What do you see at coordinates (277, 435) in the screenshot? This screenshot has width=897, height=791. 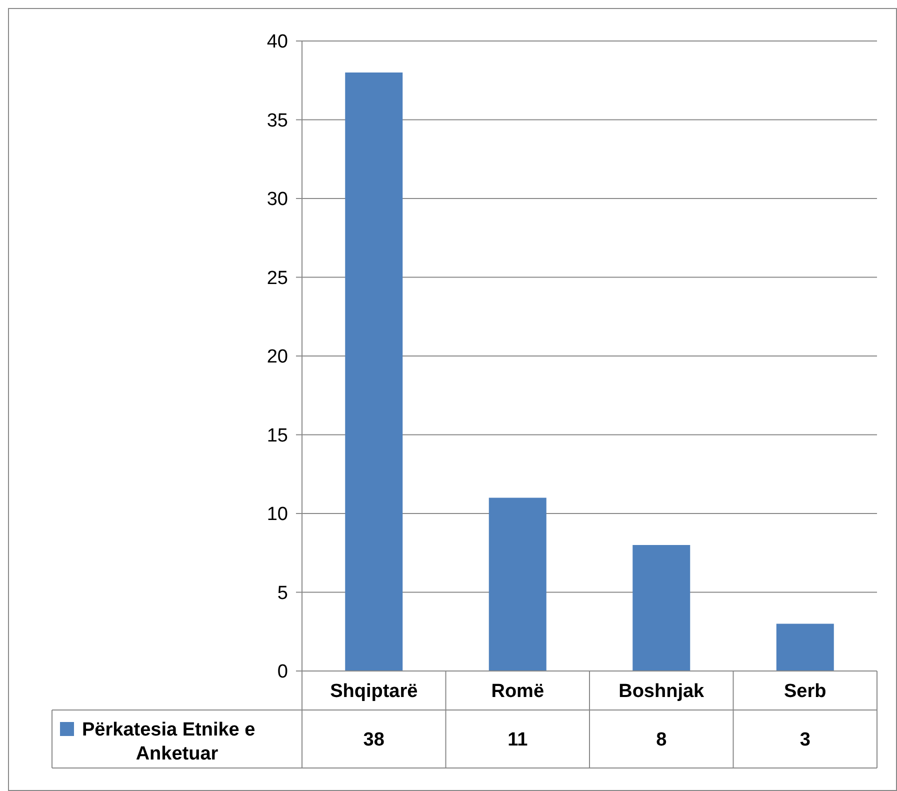 I see `y-tick-label: 15` at bounding box center [277, 435].